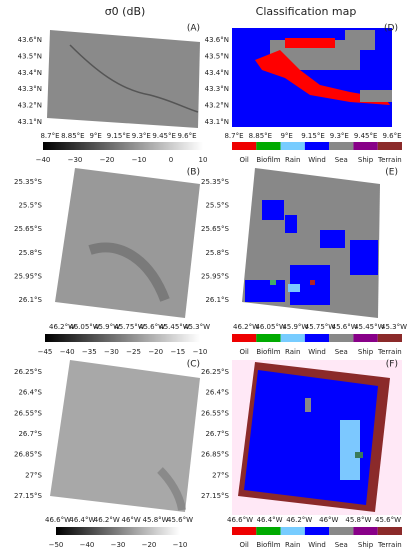 The image size is (410, 550). What do you see at coordinates (217, 206) in the screenshot?
I see `lat-tick-label: 25.5°S` at bounding box center [217, 206].